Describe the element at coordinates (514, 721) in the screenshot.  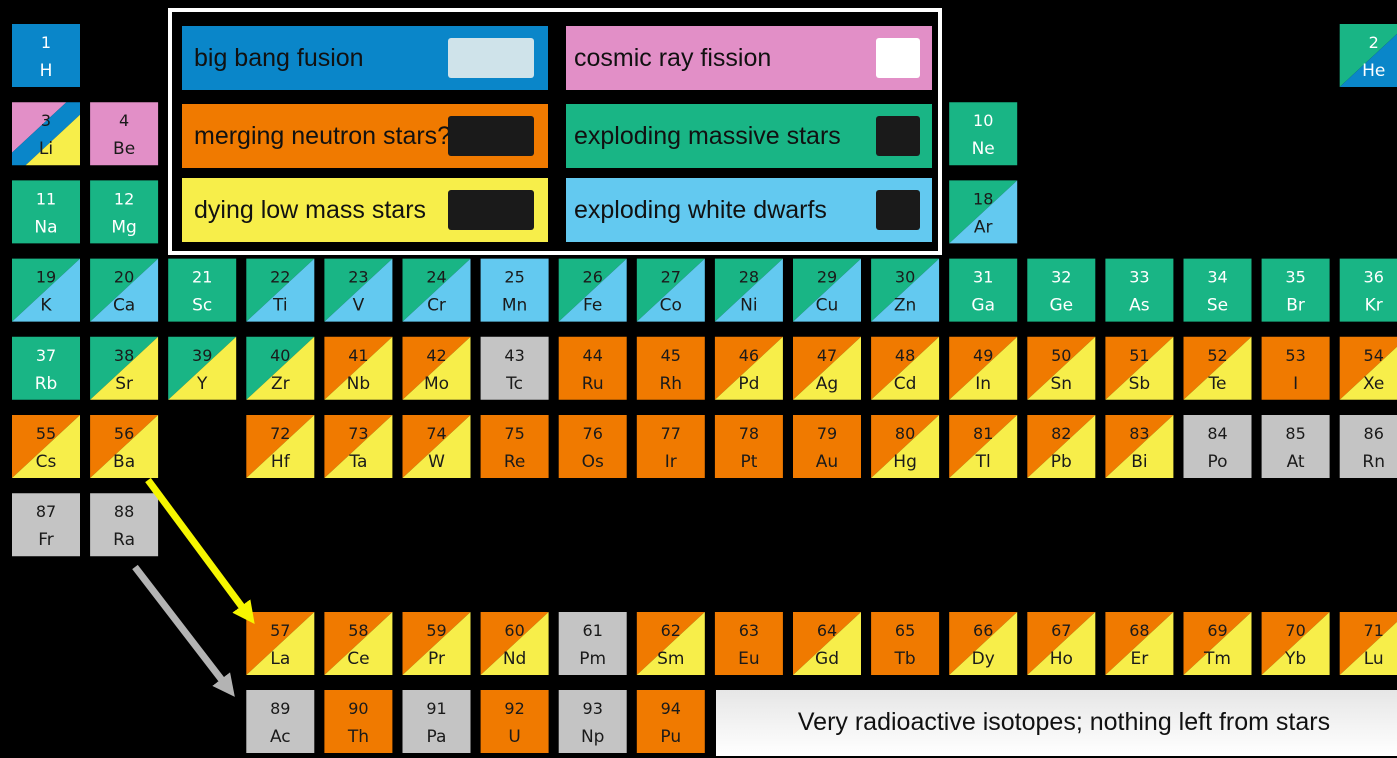
I see `element-cell: 92 U` at that location.